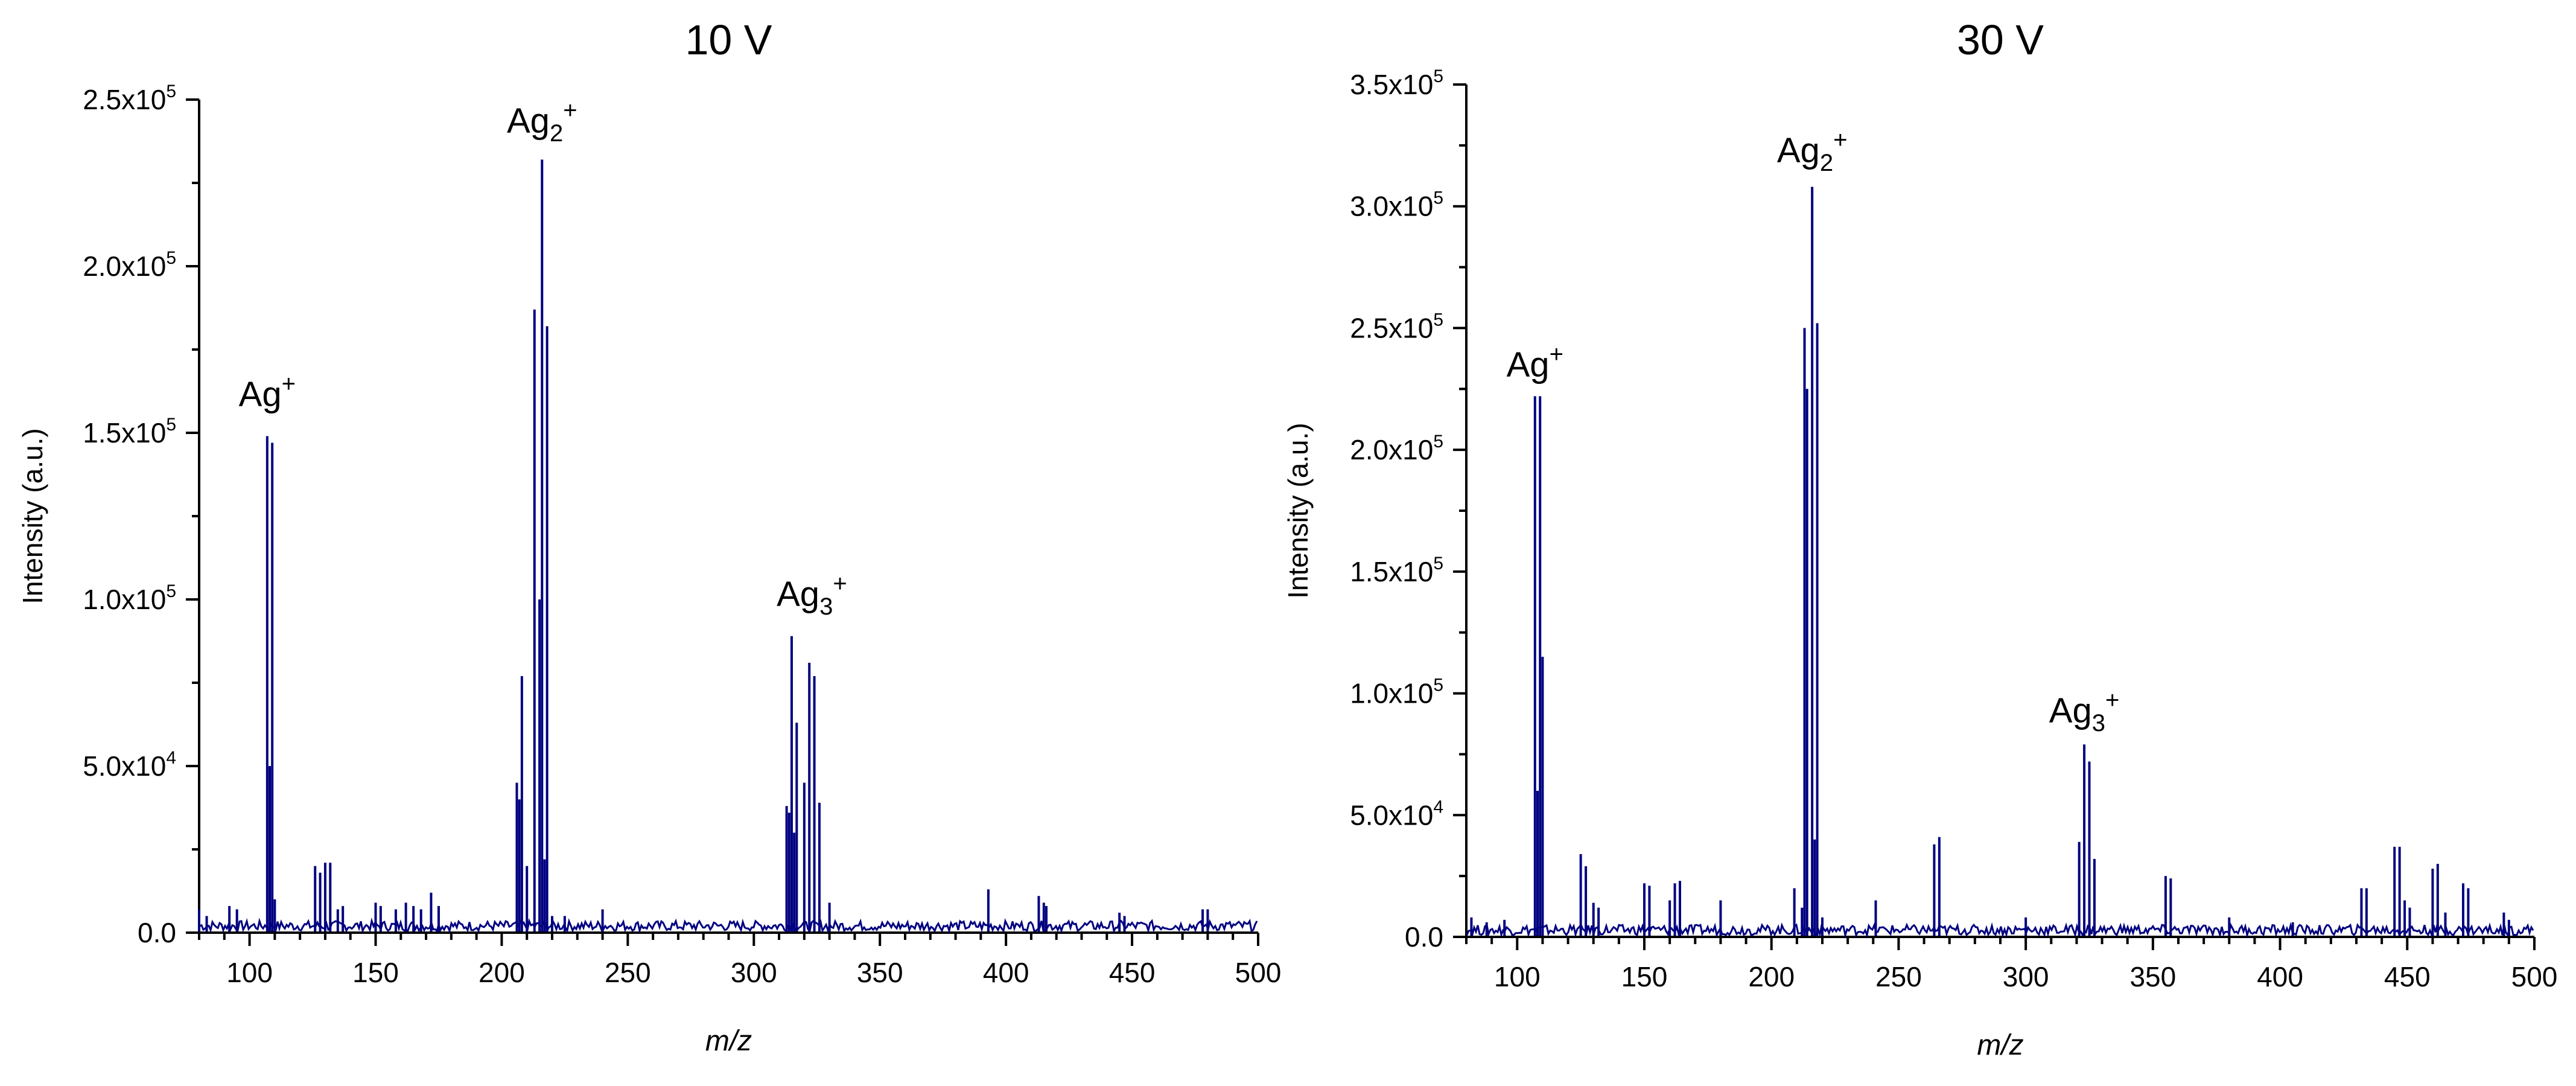 This screenshot has height=1086, width=2576. I want to click on y-tick-mantissa: 3.5x10, so click(1392, 84).